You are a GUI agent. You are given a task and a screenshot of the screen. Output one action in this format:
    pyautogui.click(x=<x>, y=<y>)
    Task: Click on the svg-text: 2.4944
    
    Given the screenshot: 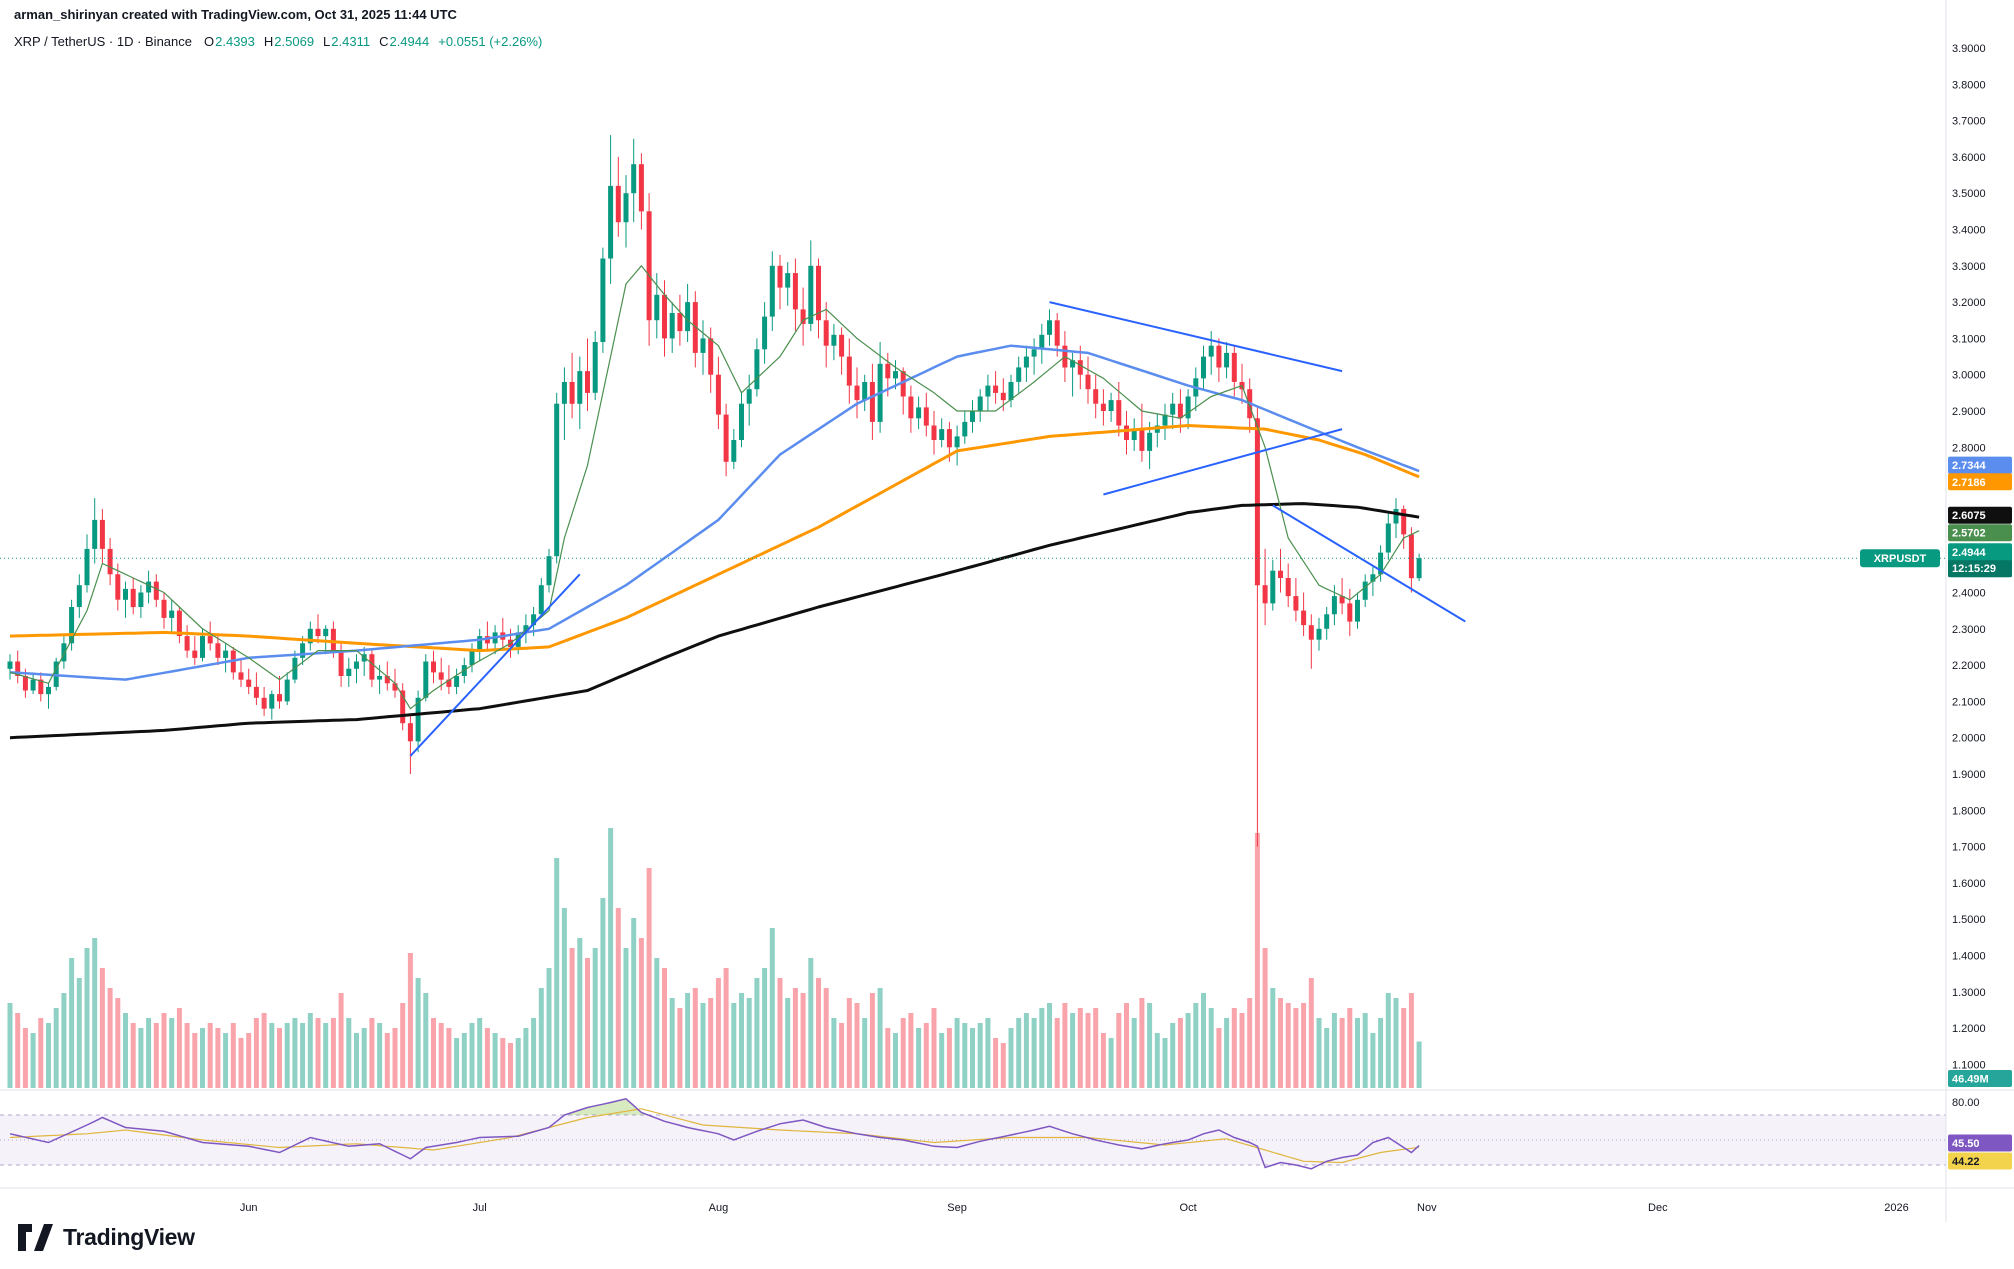 What is the action you would take?
    pyautogui.click(x=1969, y=553)
    